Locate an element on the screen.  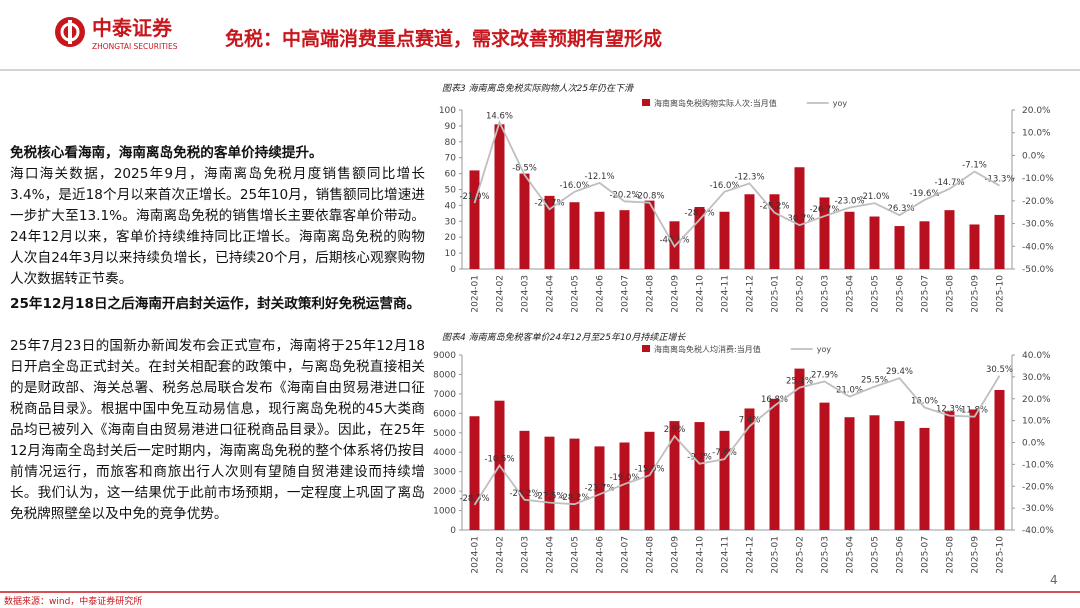
logo-cn: 中泰证券 is located at coordinates (132, 28).